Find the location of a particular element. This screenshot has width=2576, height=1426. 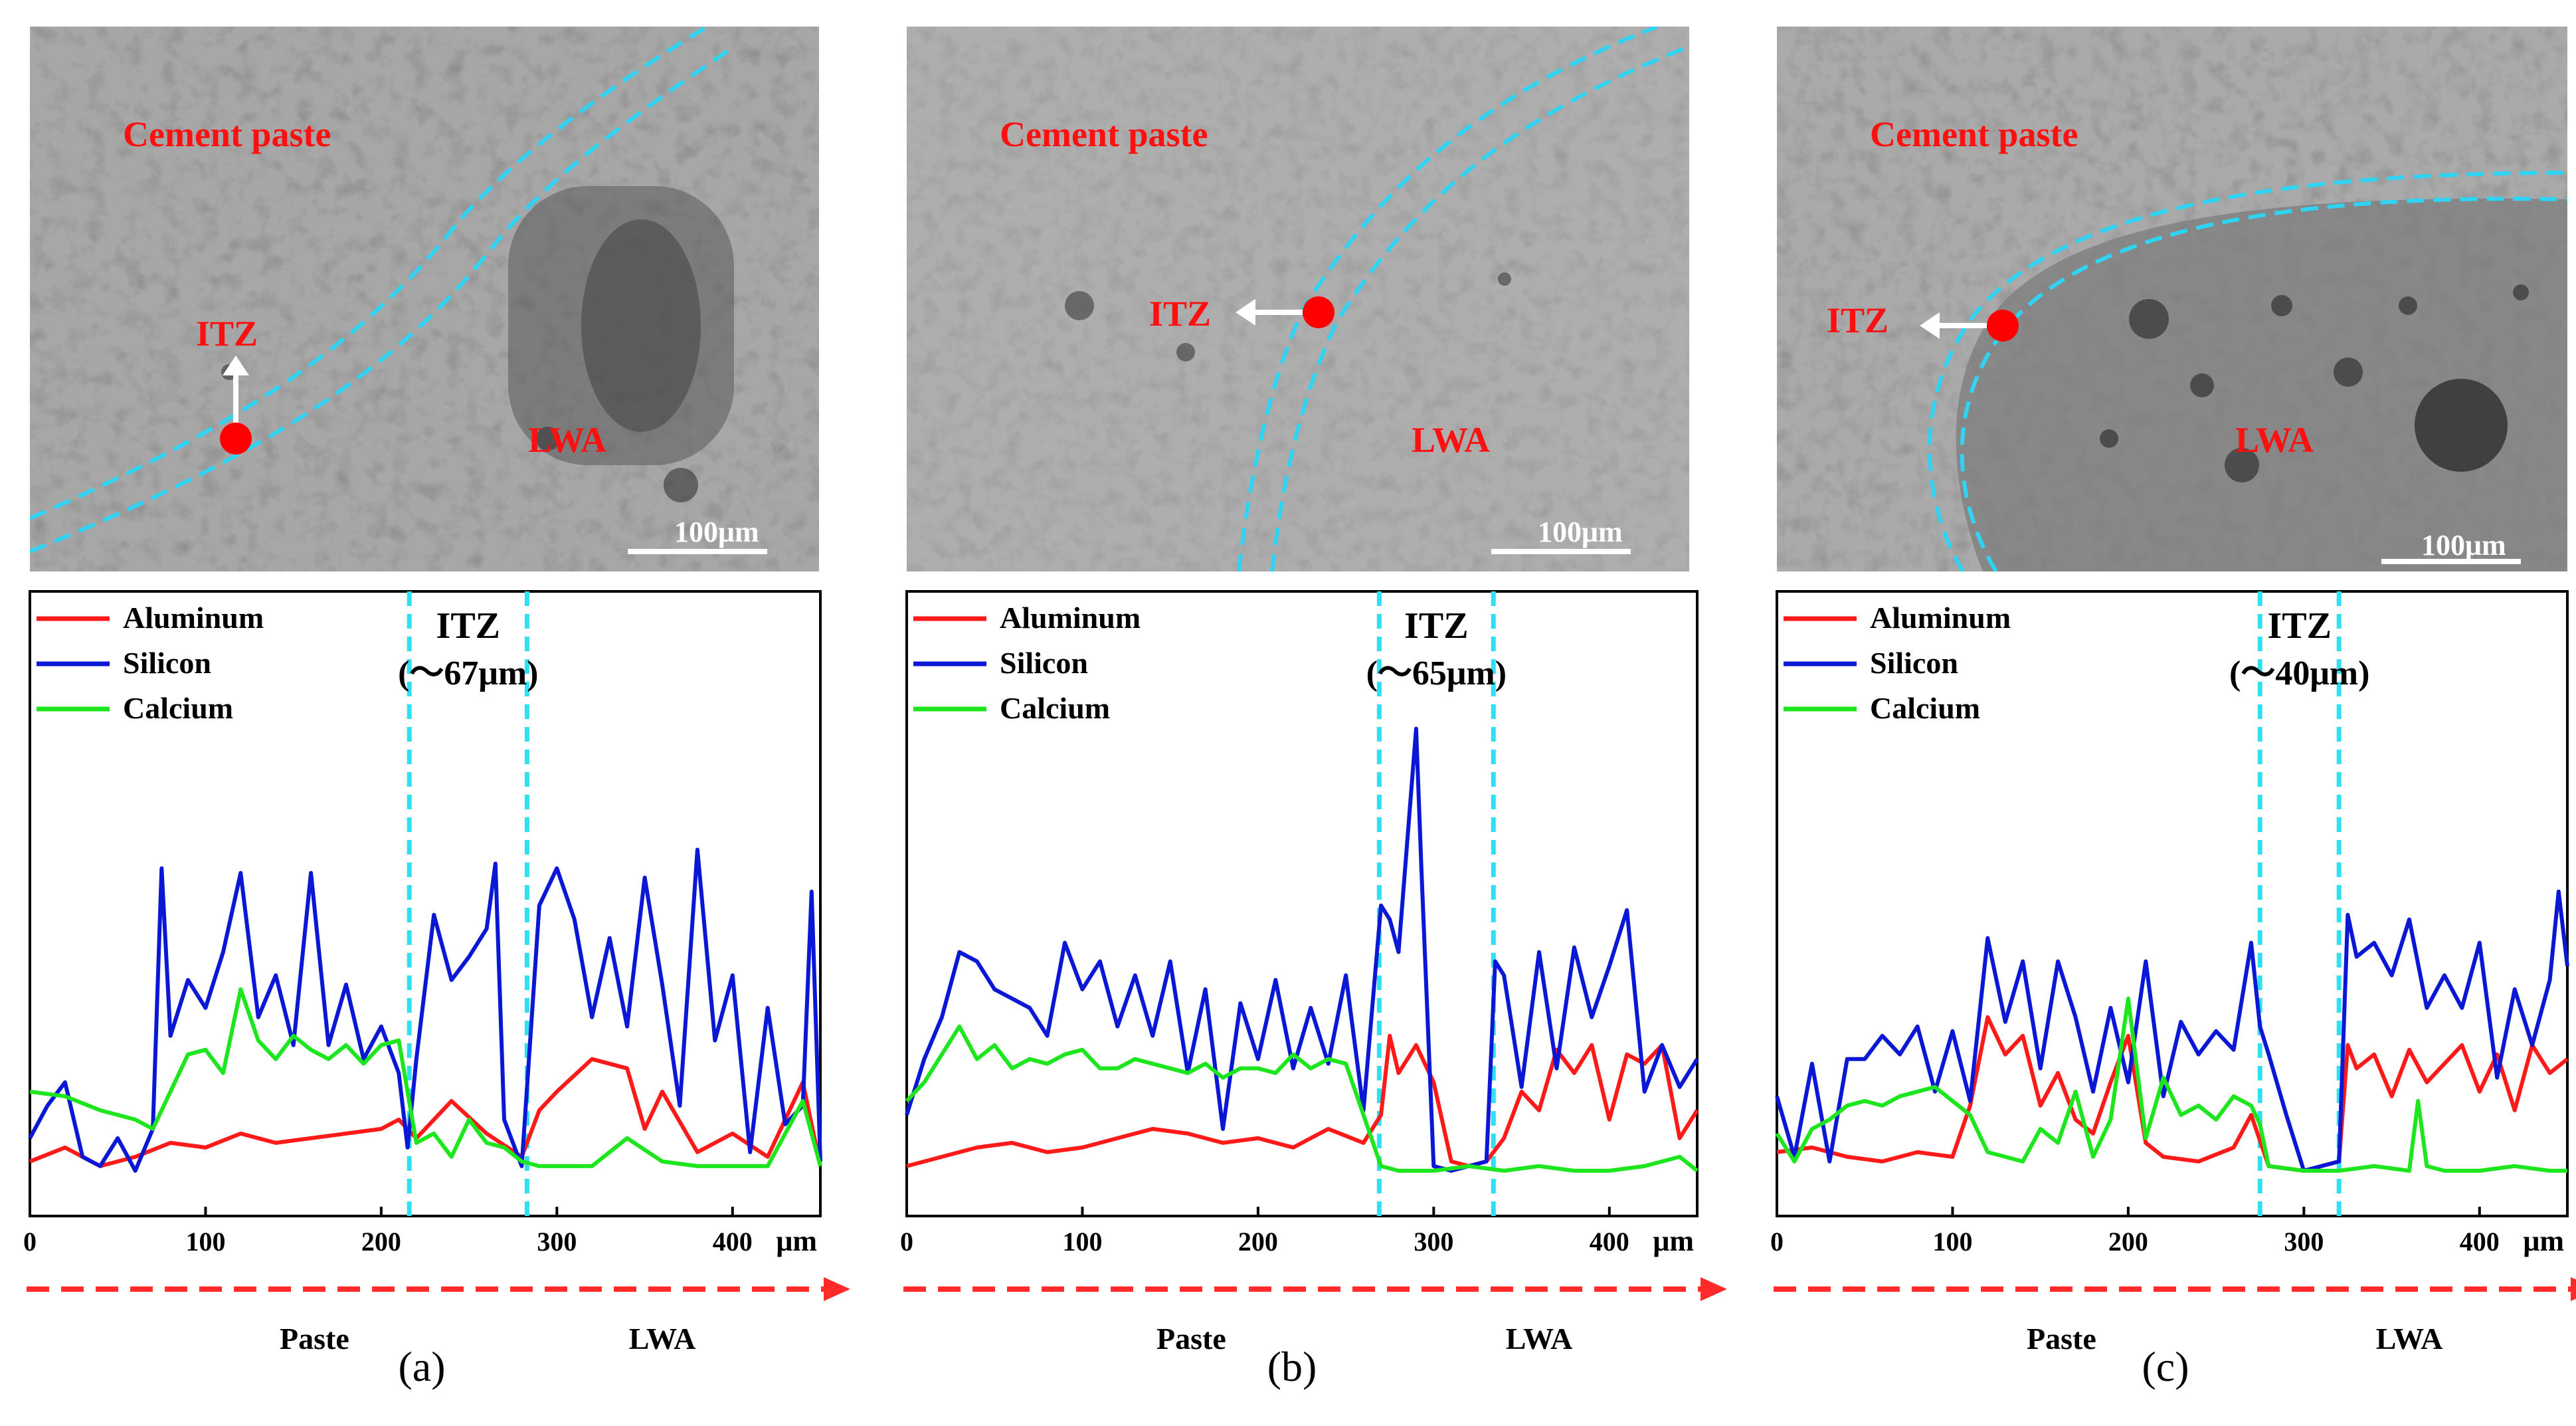

region-label-paste-b: Paste is located at coordinates (1191, 1339).